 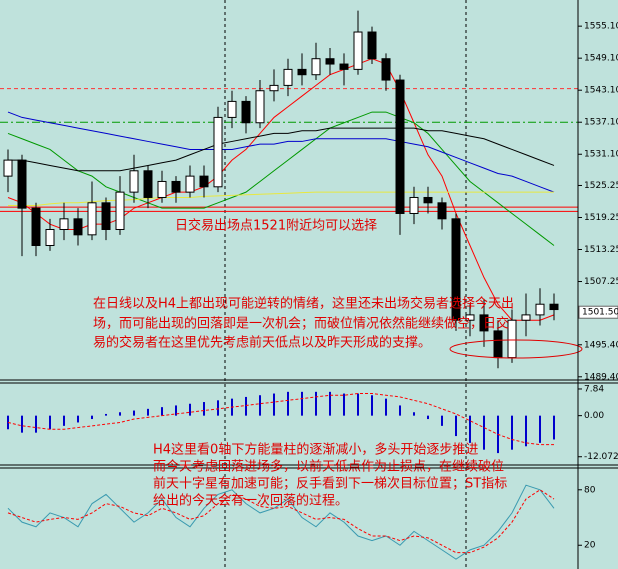 I want to click on annotation: 日交易出场点1521附近均可以选择, so click(x=276, y=226).